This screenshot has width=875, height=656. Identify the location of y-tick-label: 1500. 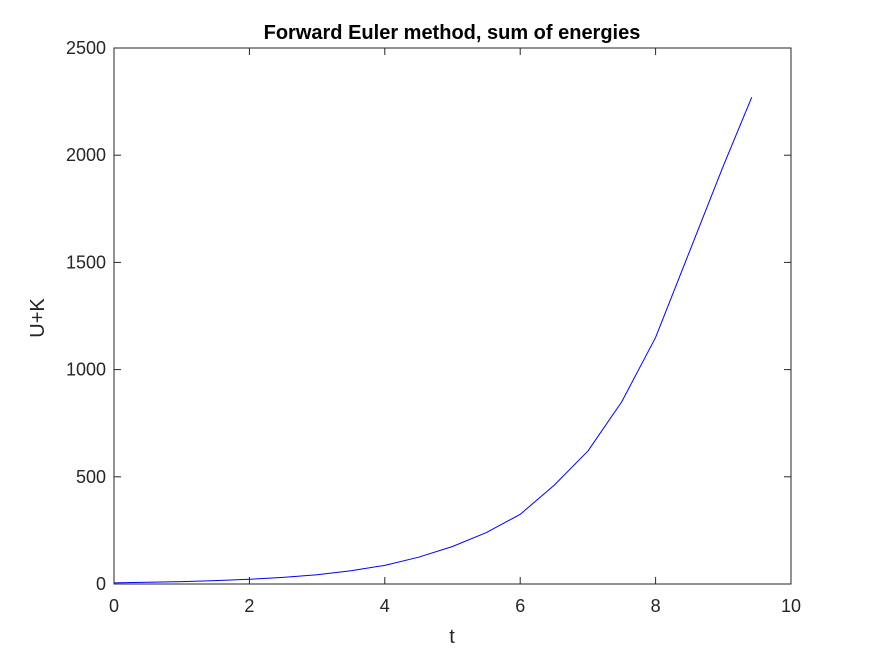
(86, 262).